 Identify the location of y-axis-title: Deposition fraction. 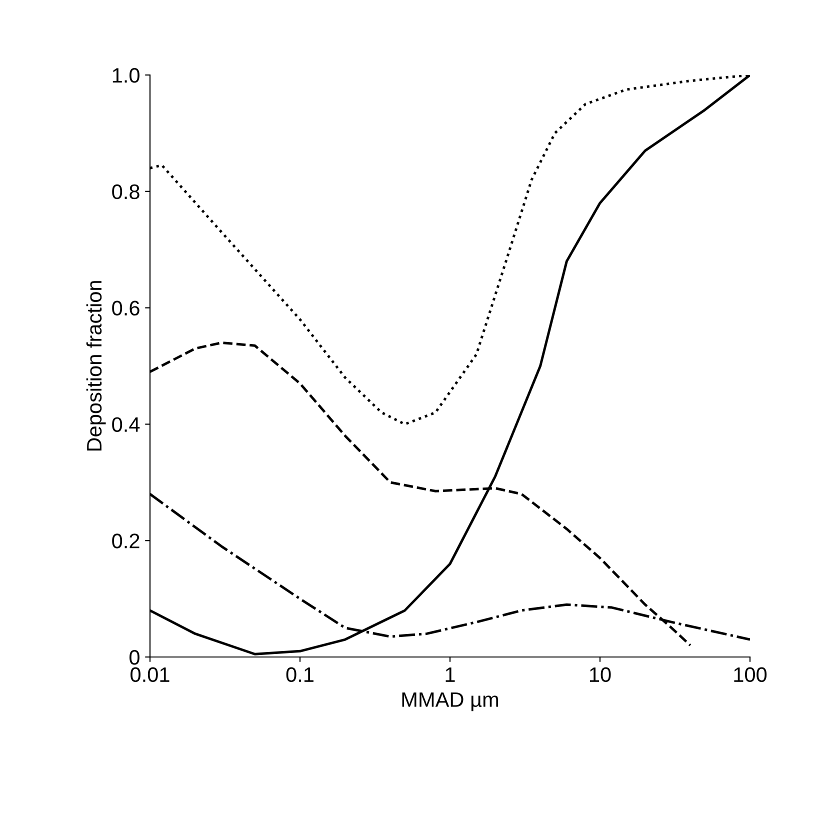
(96, 366).